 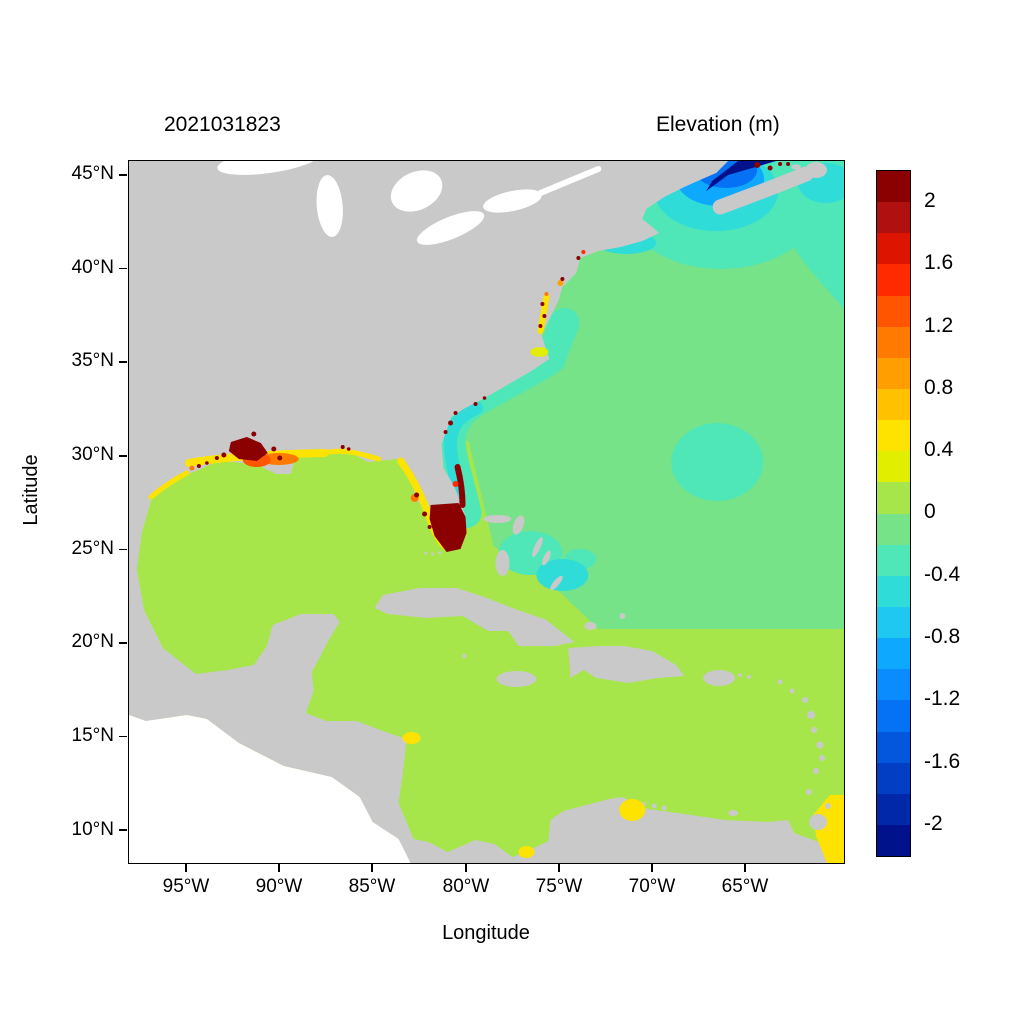 What do you see at coordinates (547, 561) in the screenshot?
I see `bahamas-shelf-patches` at bounding box center [547, 561].